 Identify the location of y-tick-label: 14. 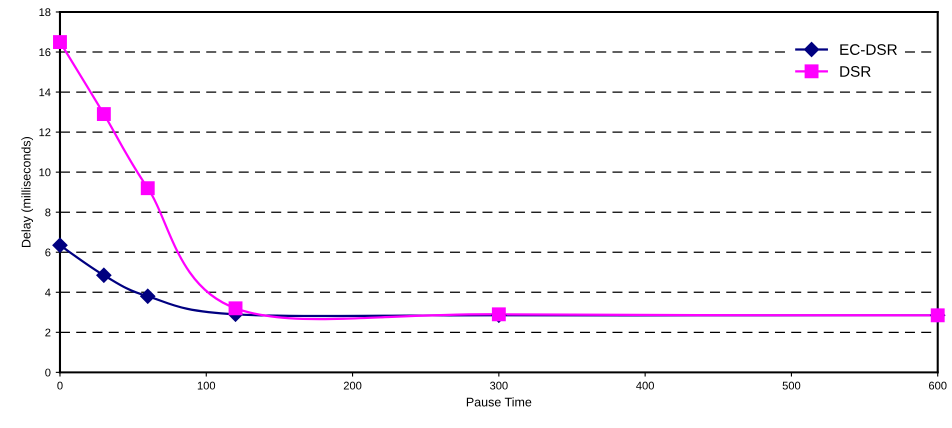
(45, 92).